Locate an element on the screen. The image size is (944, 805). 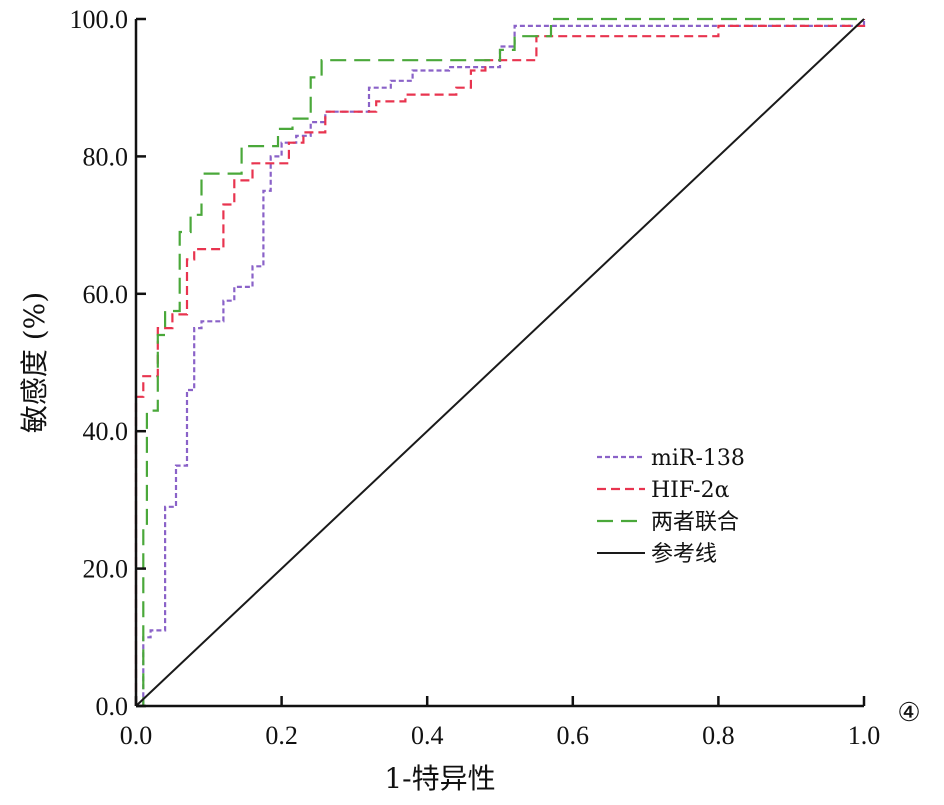
y-tick-label: 40.0 is located at coordinates (106, 431).